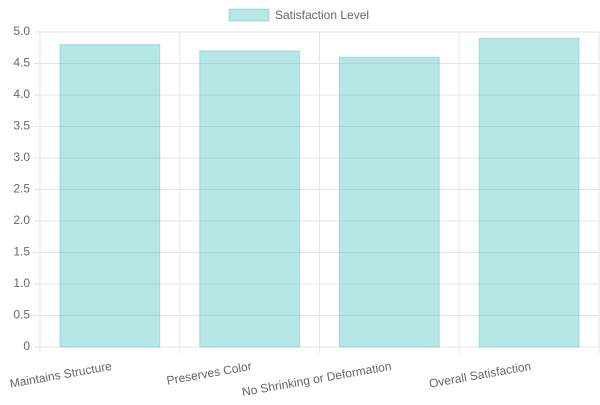 This screenshot has height=405, width=600. I want to click on legend-swatch, so click(249, 15).